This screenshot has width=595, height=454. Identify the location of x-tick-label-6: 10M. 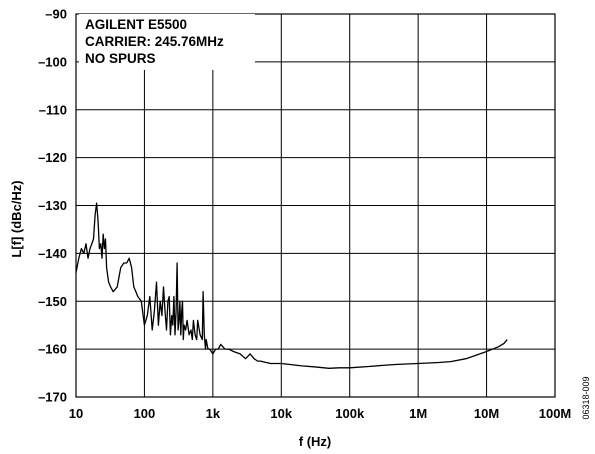
(486, 413).